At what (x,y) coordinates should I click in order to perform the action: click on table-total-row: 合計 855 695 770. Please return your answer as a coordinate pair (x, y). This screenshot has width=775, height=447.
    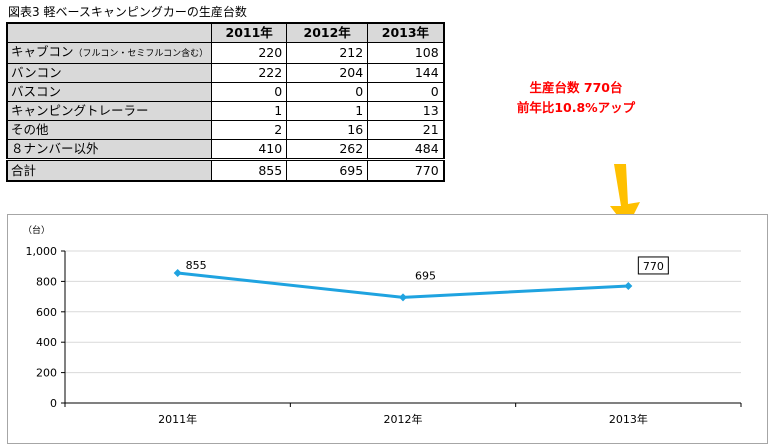
    Looking at the image, I should click on (225, 170).